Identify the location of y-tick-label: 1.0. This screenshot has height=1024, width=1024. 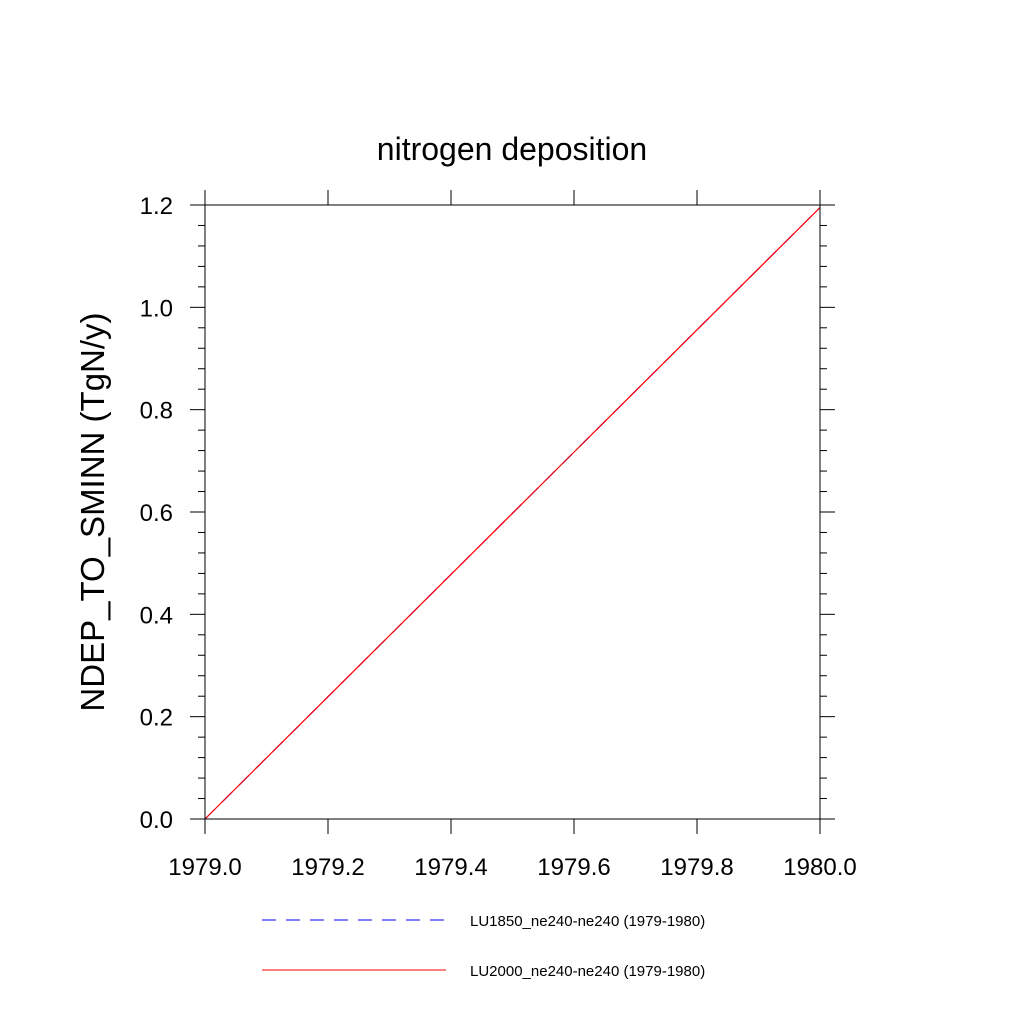
(156, 308).